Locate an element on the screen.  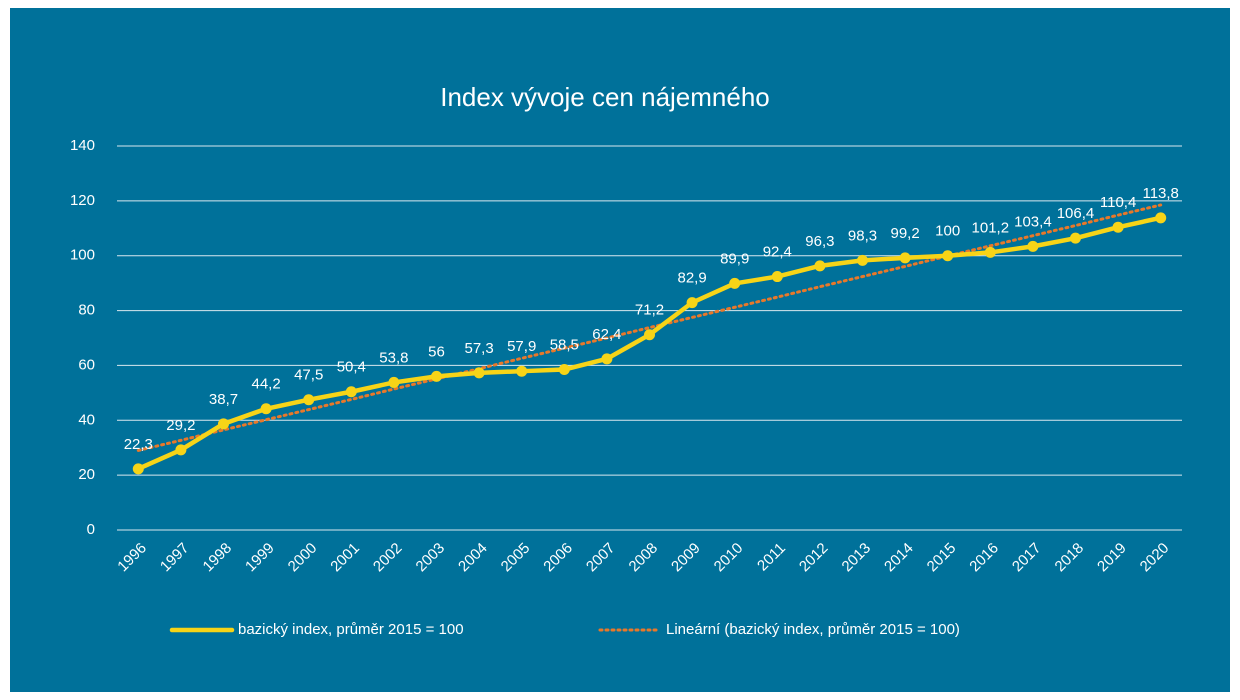
data-label: 58,5 is located at coordinates (564, 345).